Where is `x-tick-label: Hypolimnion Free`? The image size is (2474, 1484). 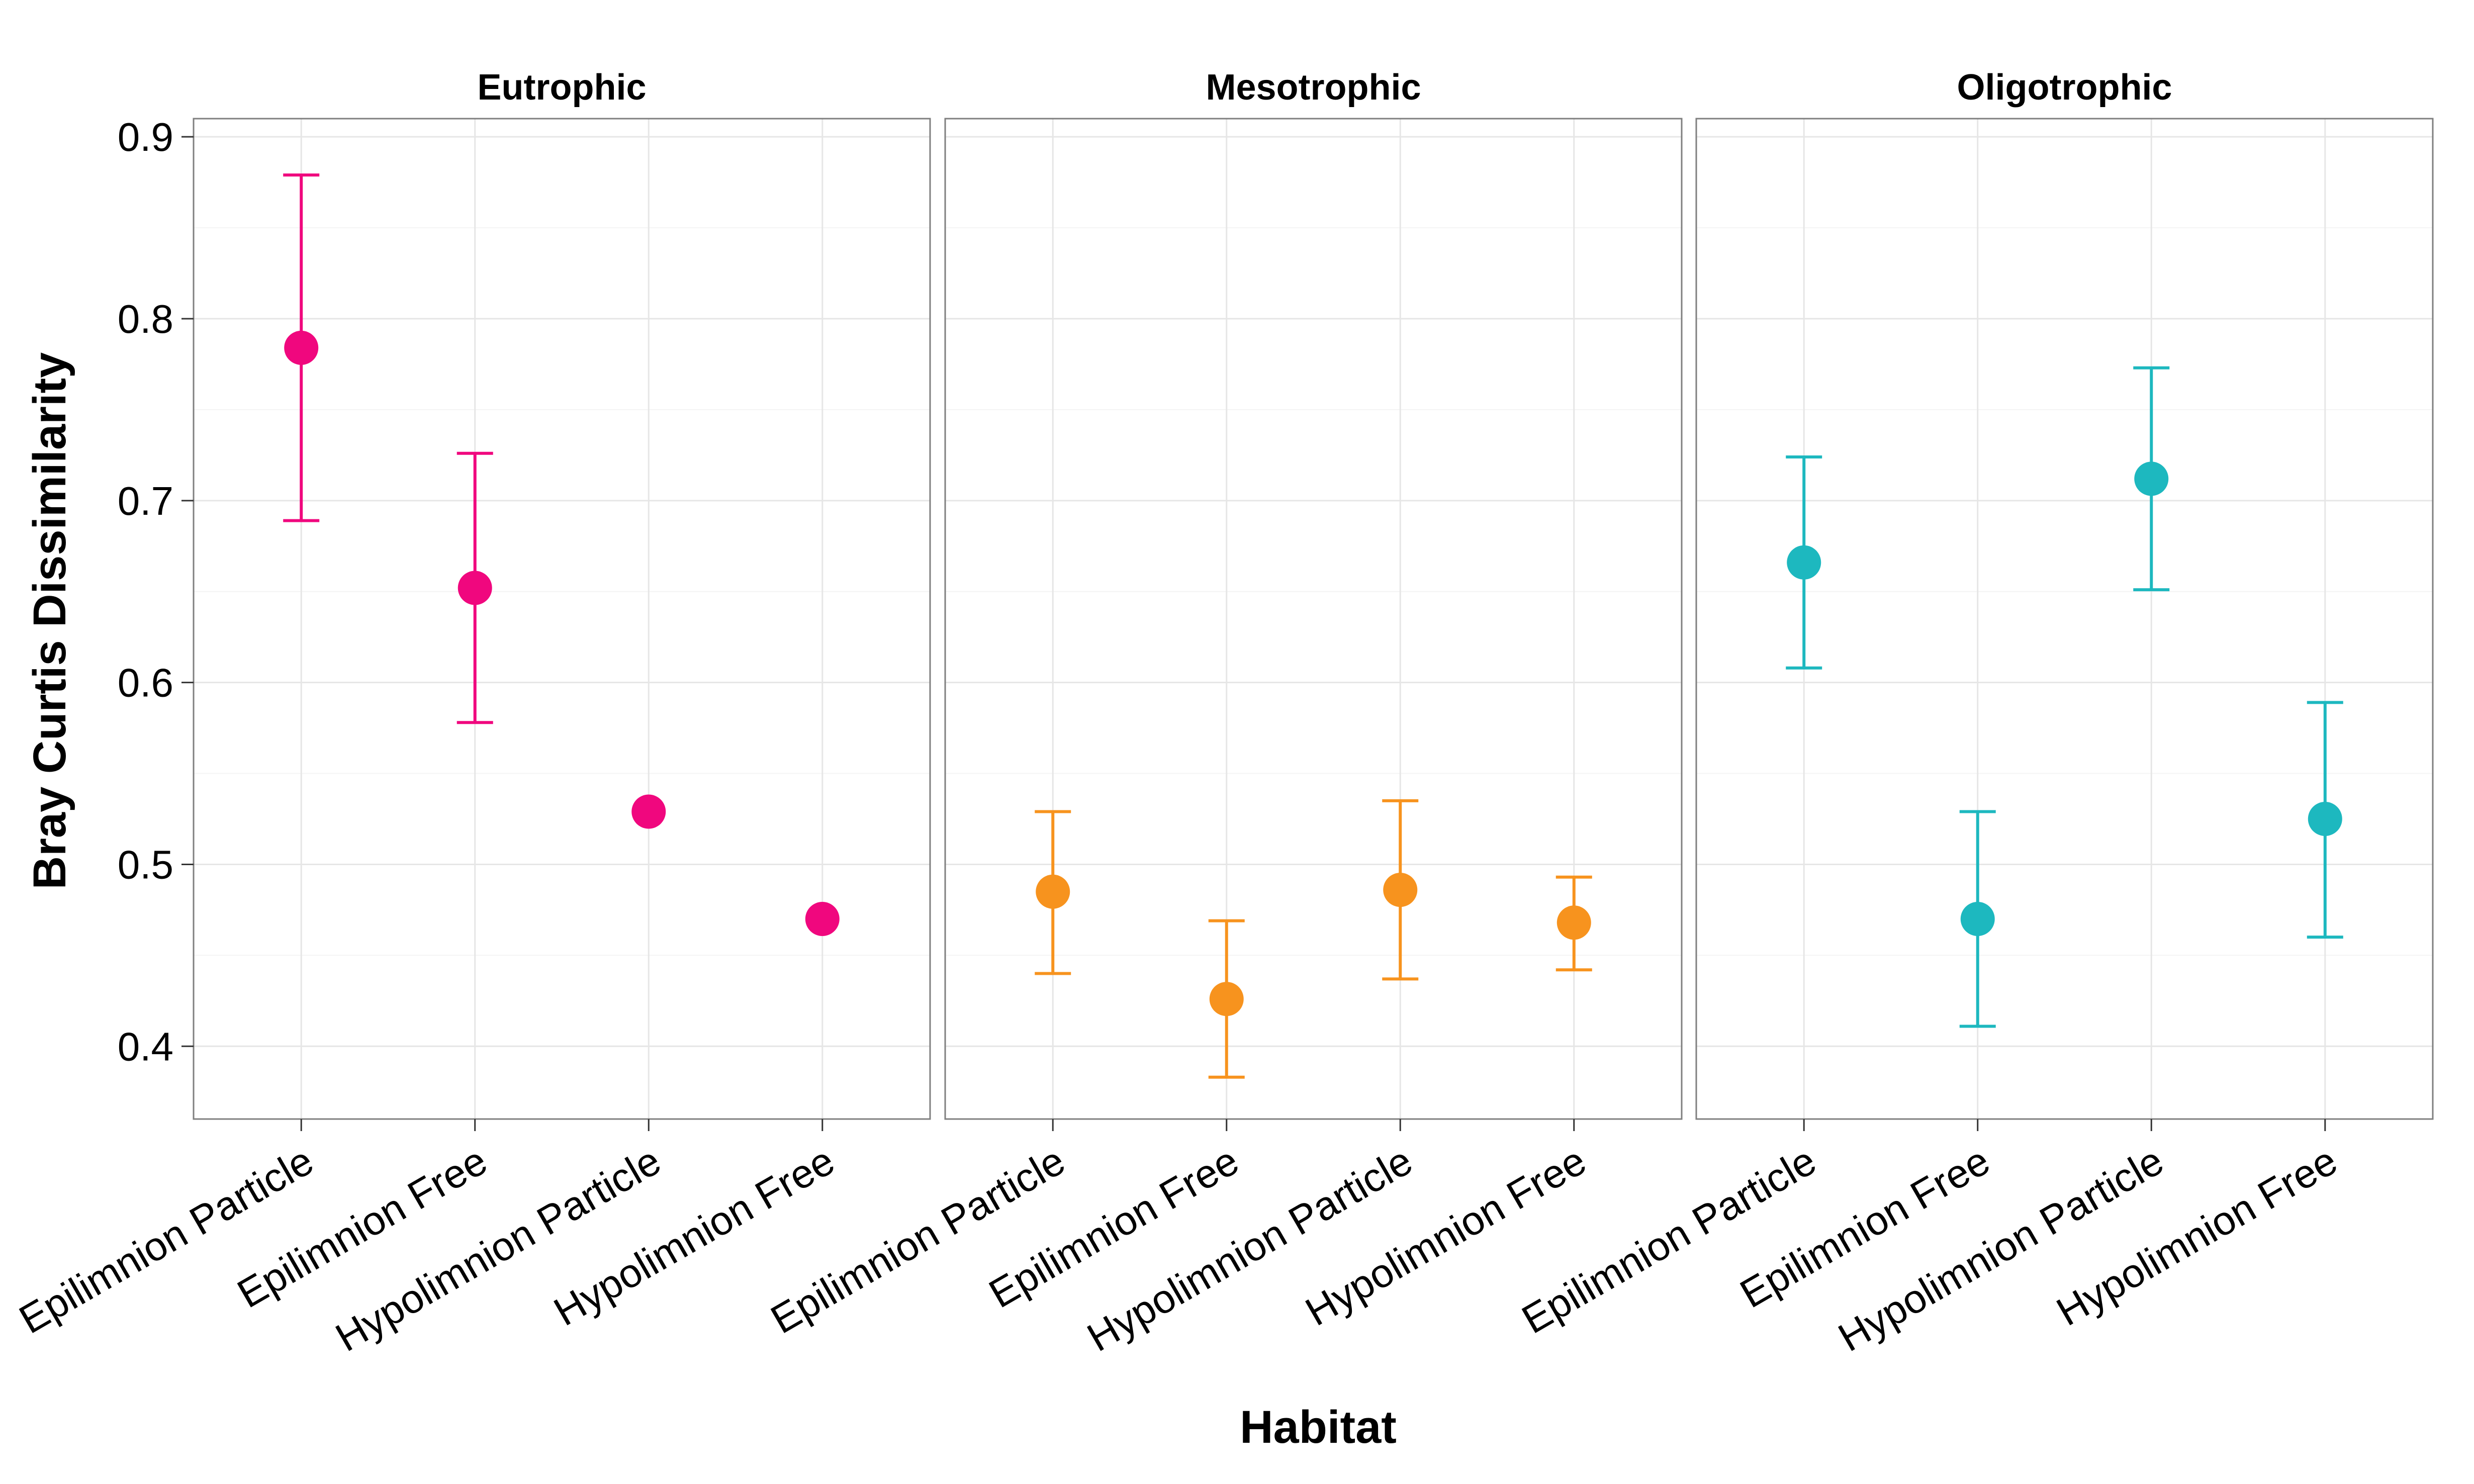 x-tick-label: Hypolimnion Free is located at coordinates (2196, 1236).